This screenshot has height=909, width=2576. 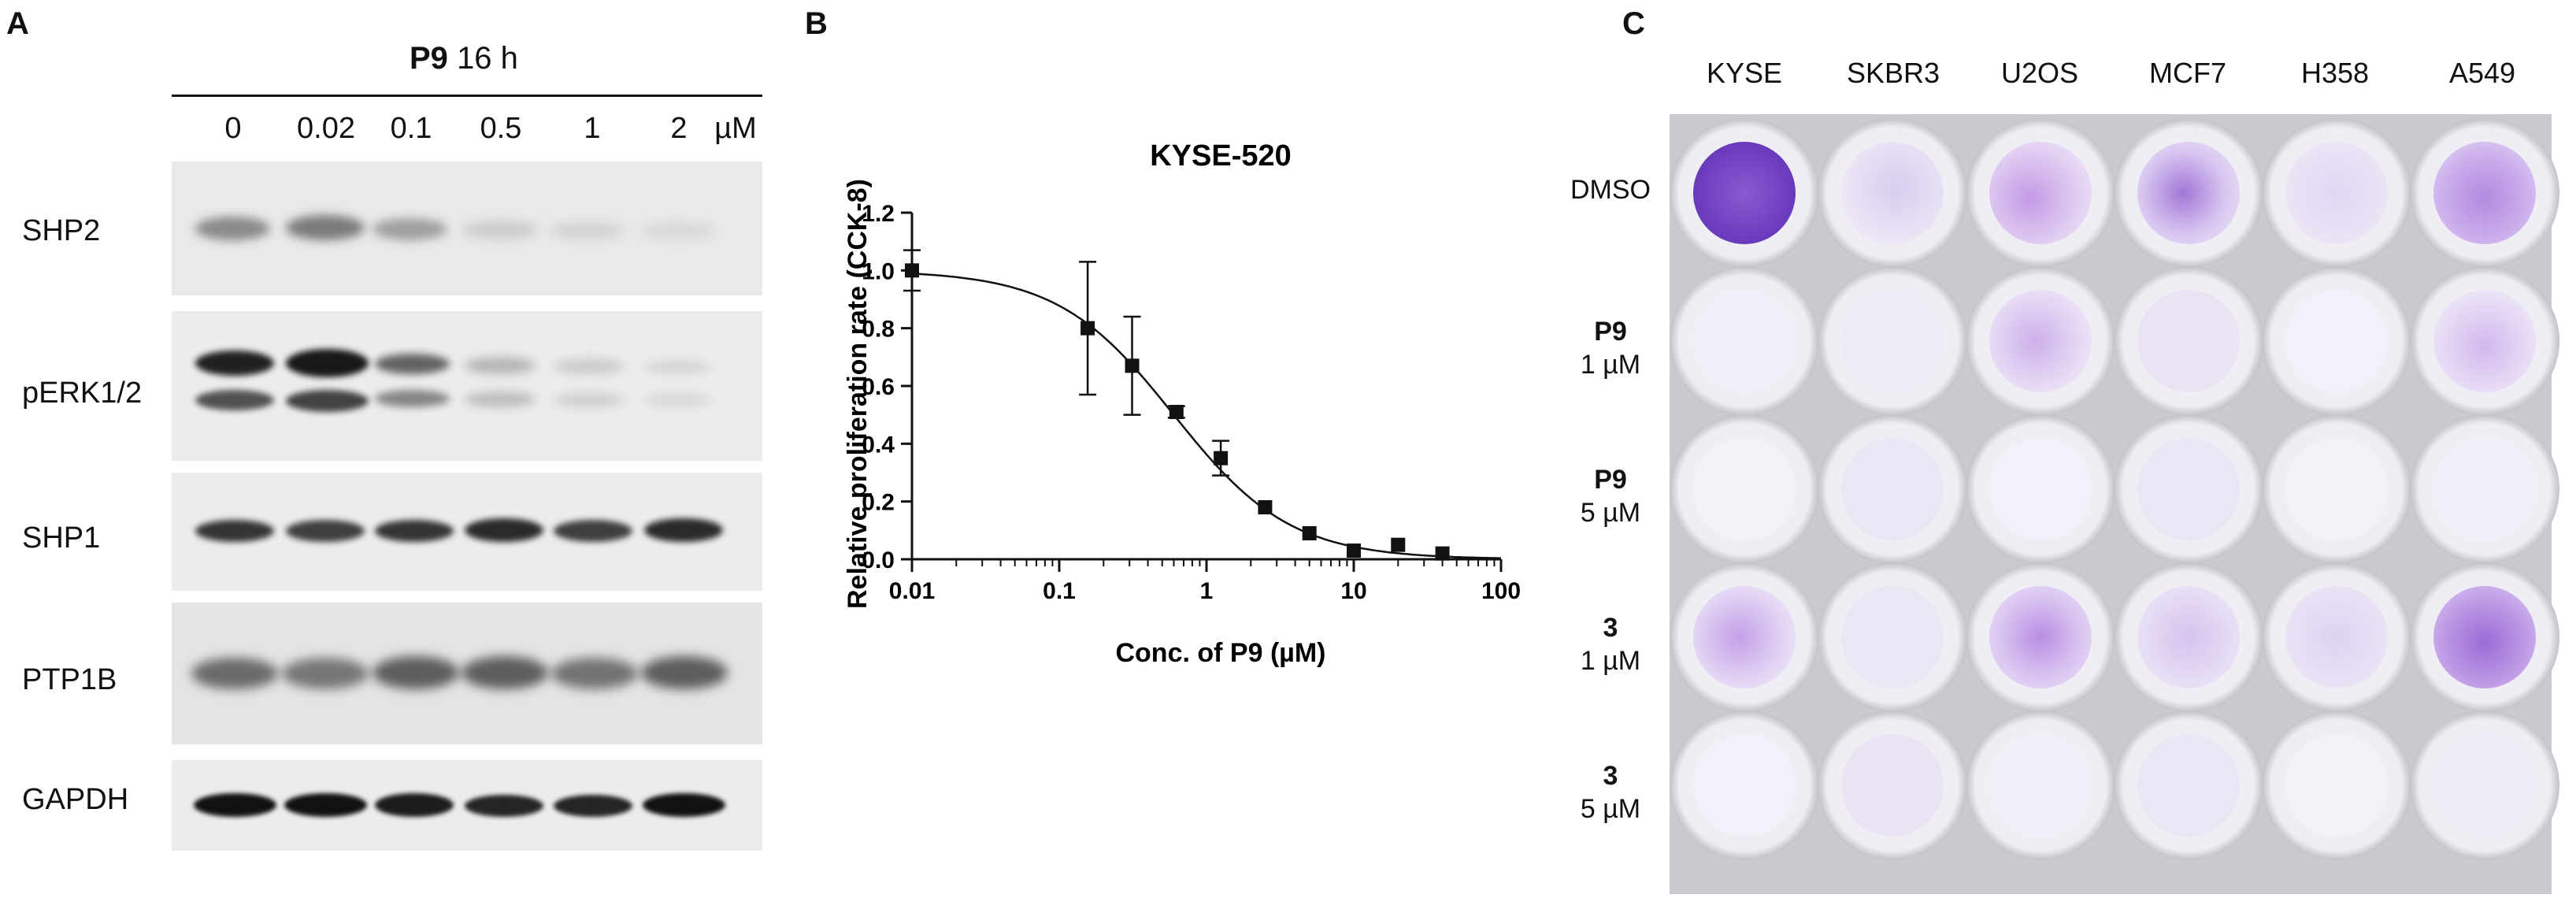 What do you see at coordinates (1610, 776) in the screenshot?
I see `row-compound: 3` at bounding box center [1610, 776].